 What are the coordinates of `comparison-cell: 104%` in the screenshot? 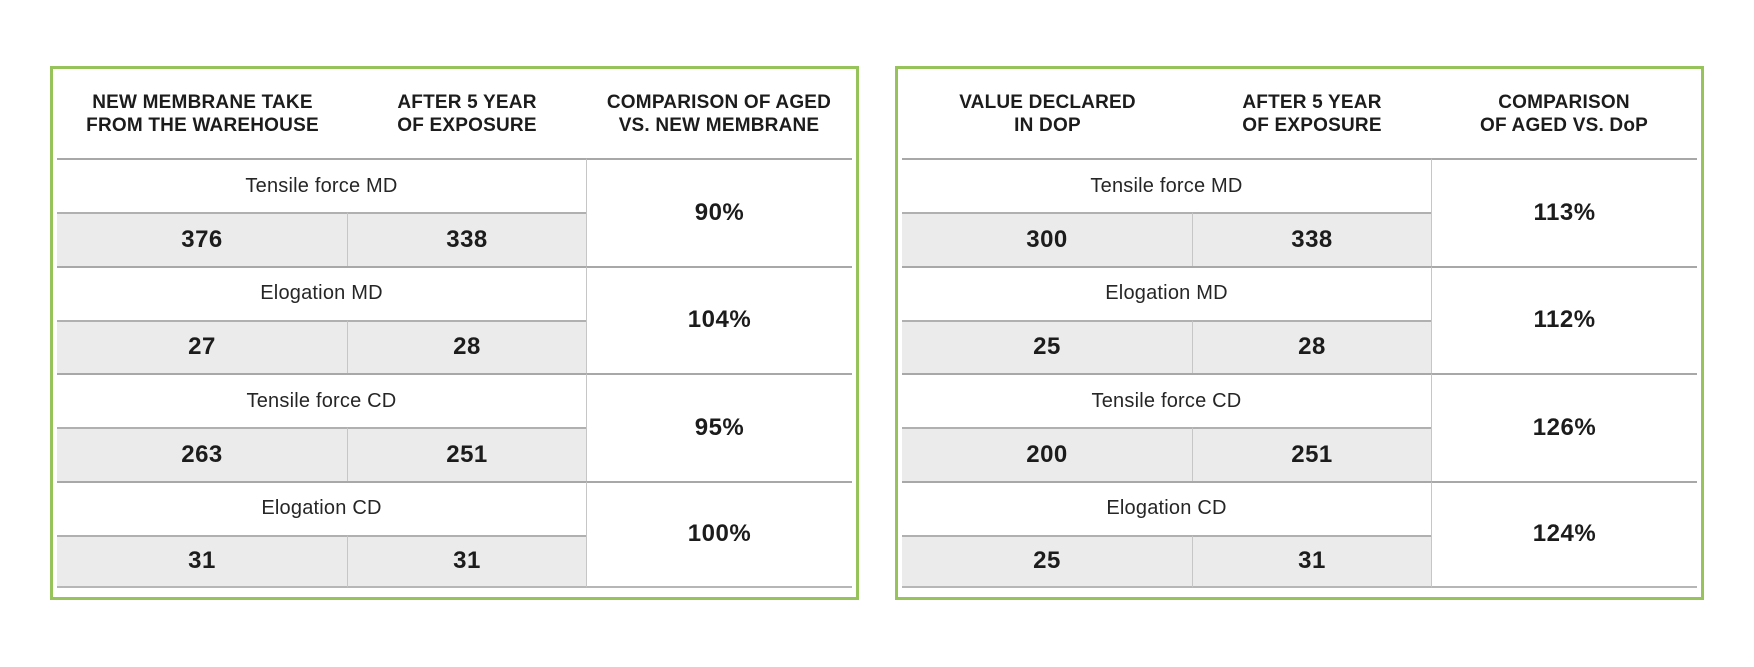 It's located at (719, 319).